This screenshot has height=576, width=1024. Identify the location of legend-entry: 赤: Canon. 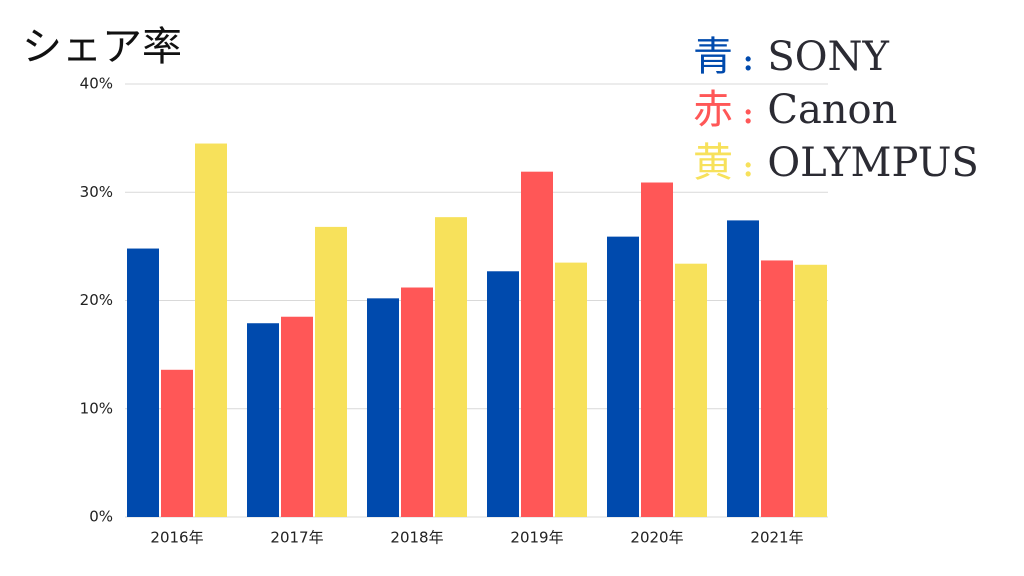
(795, 110).